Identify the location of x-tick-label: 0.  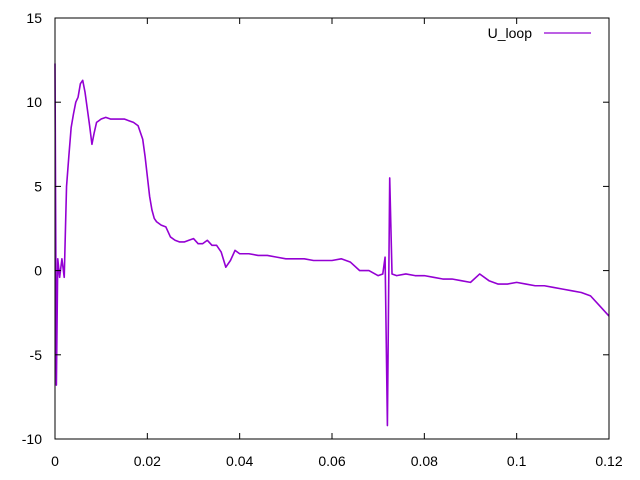
(55, 461).